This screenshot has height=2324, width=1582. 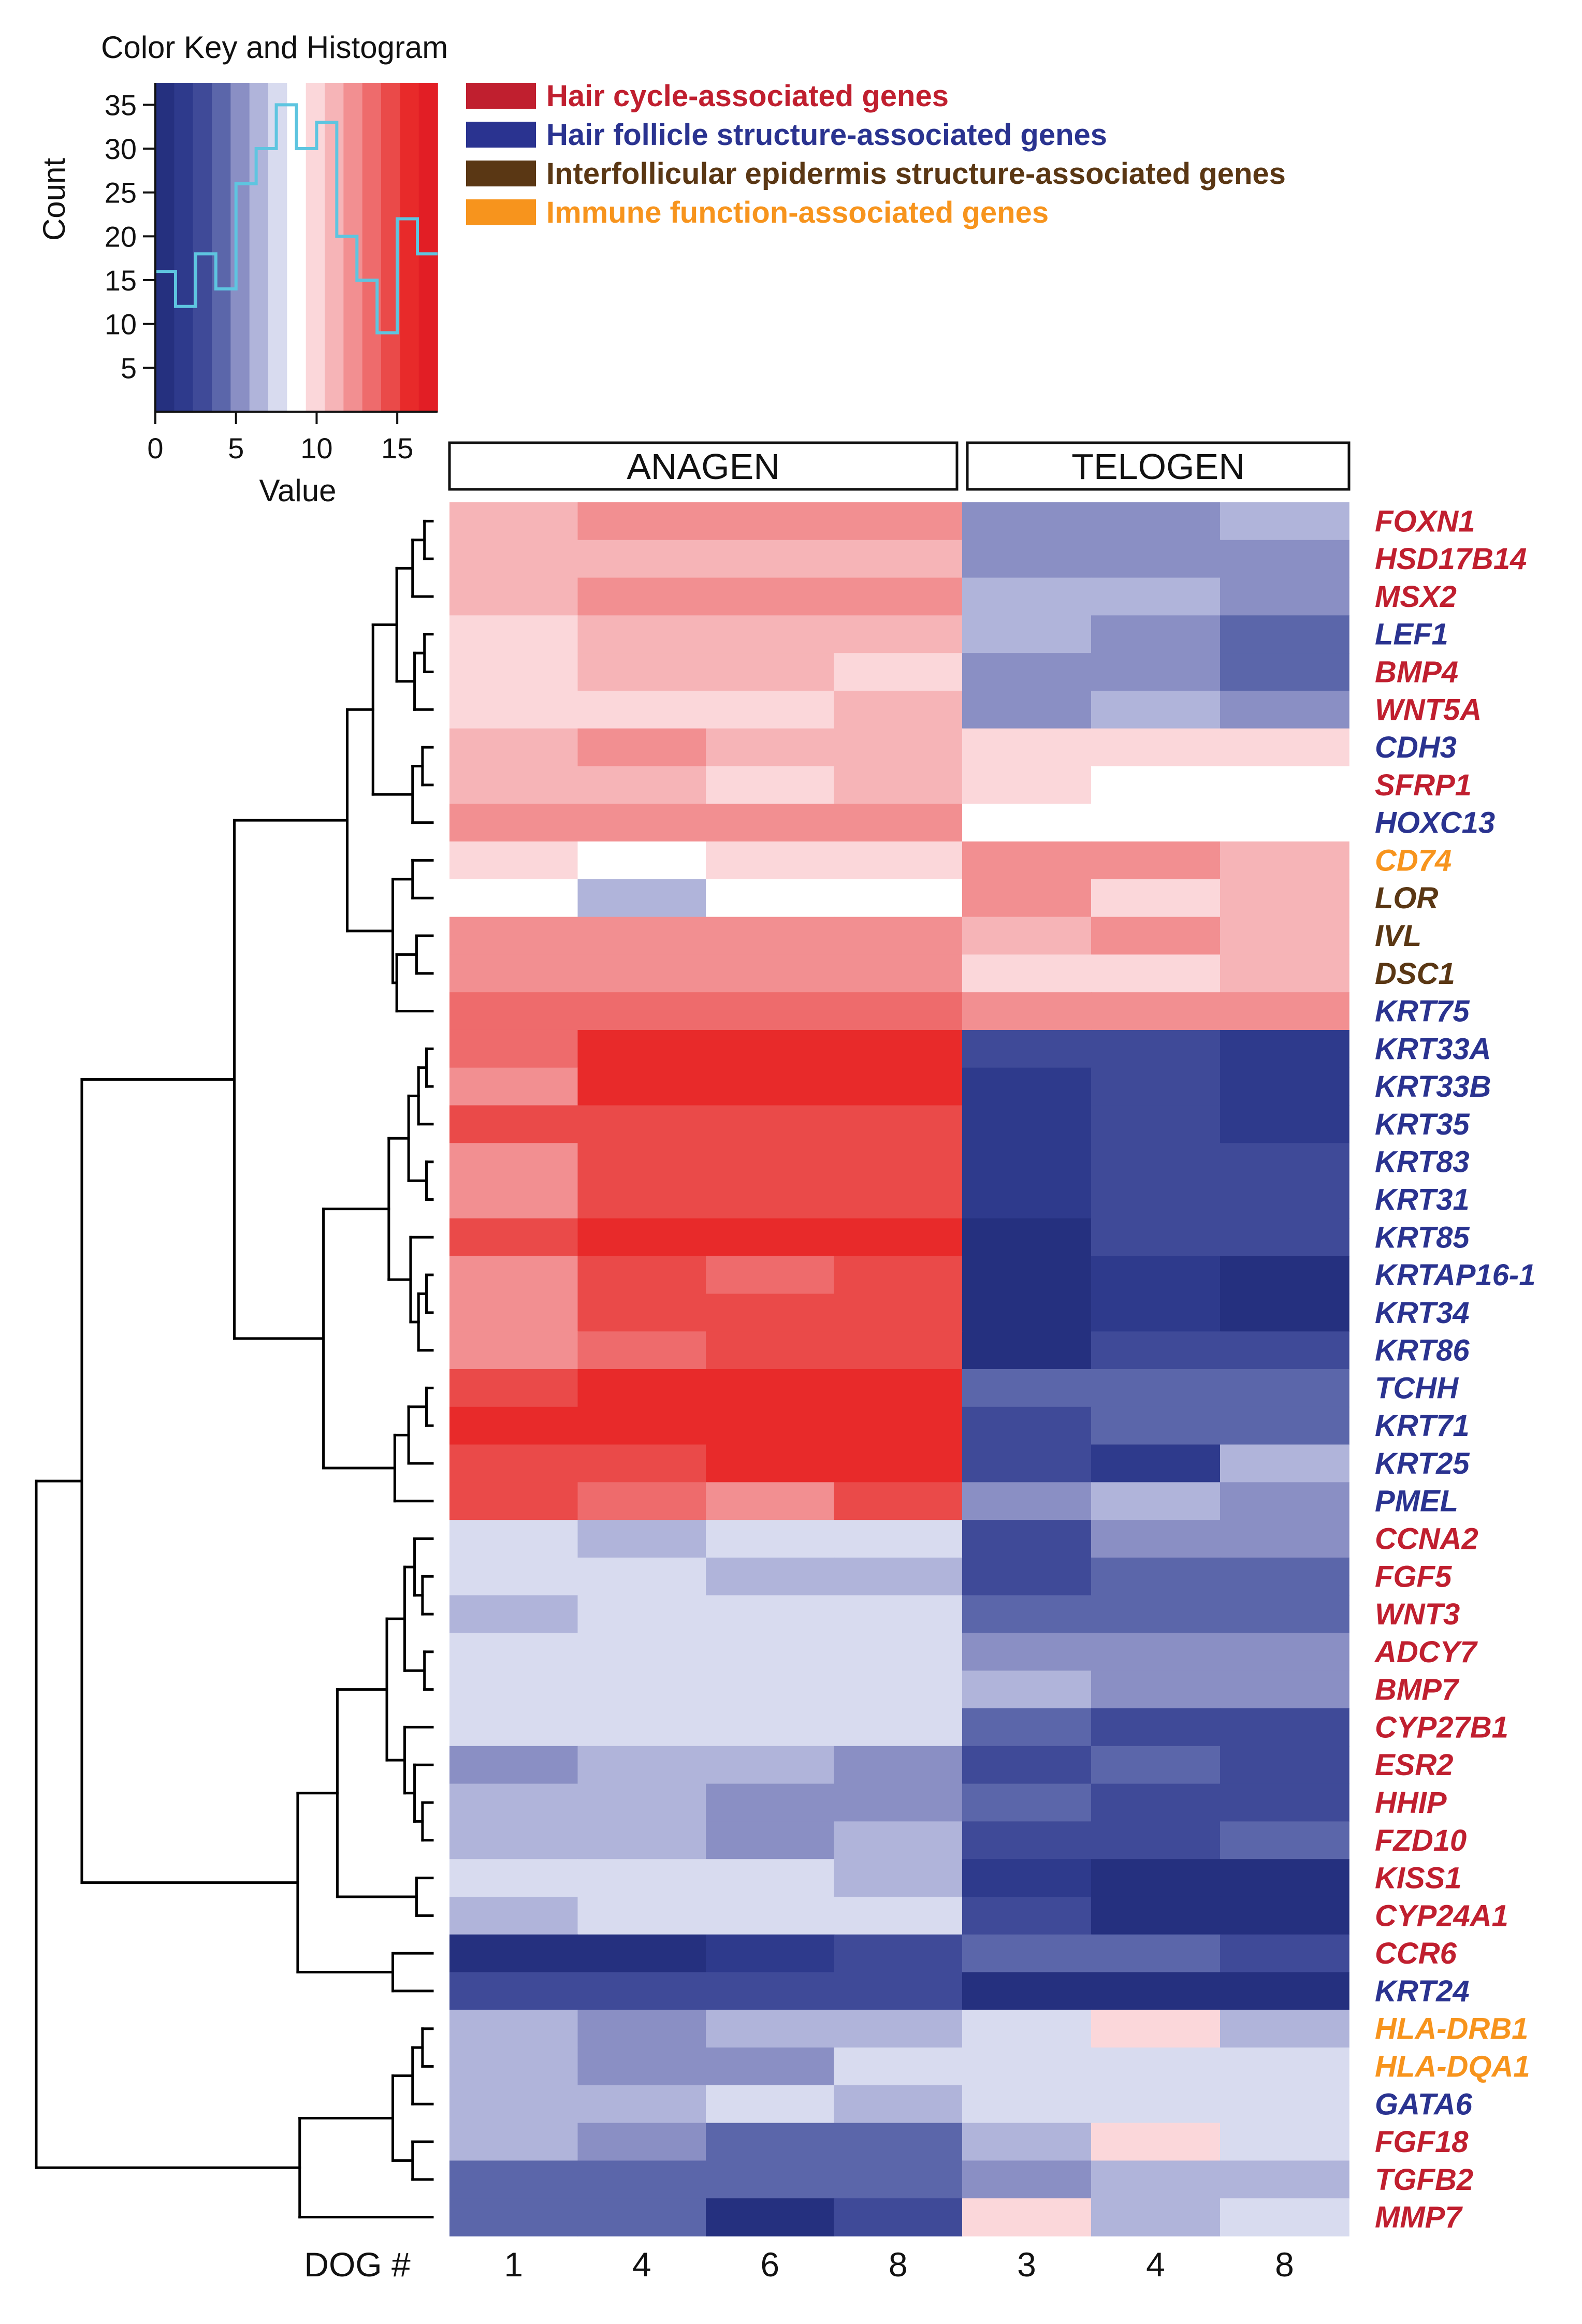 I want to click on y-tick-label: 35, so click(x=121, y=105).